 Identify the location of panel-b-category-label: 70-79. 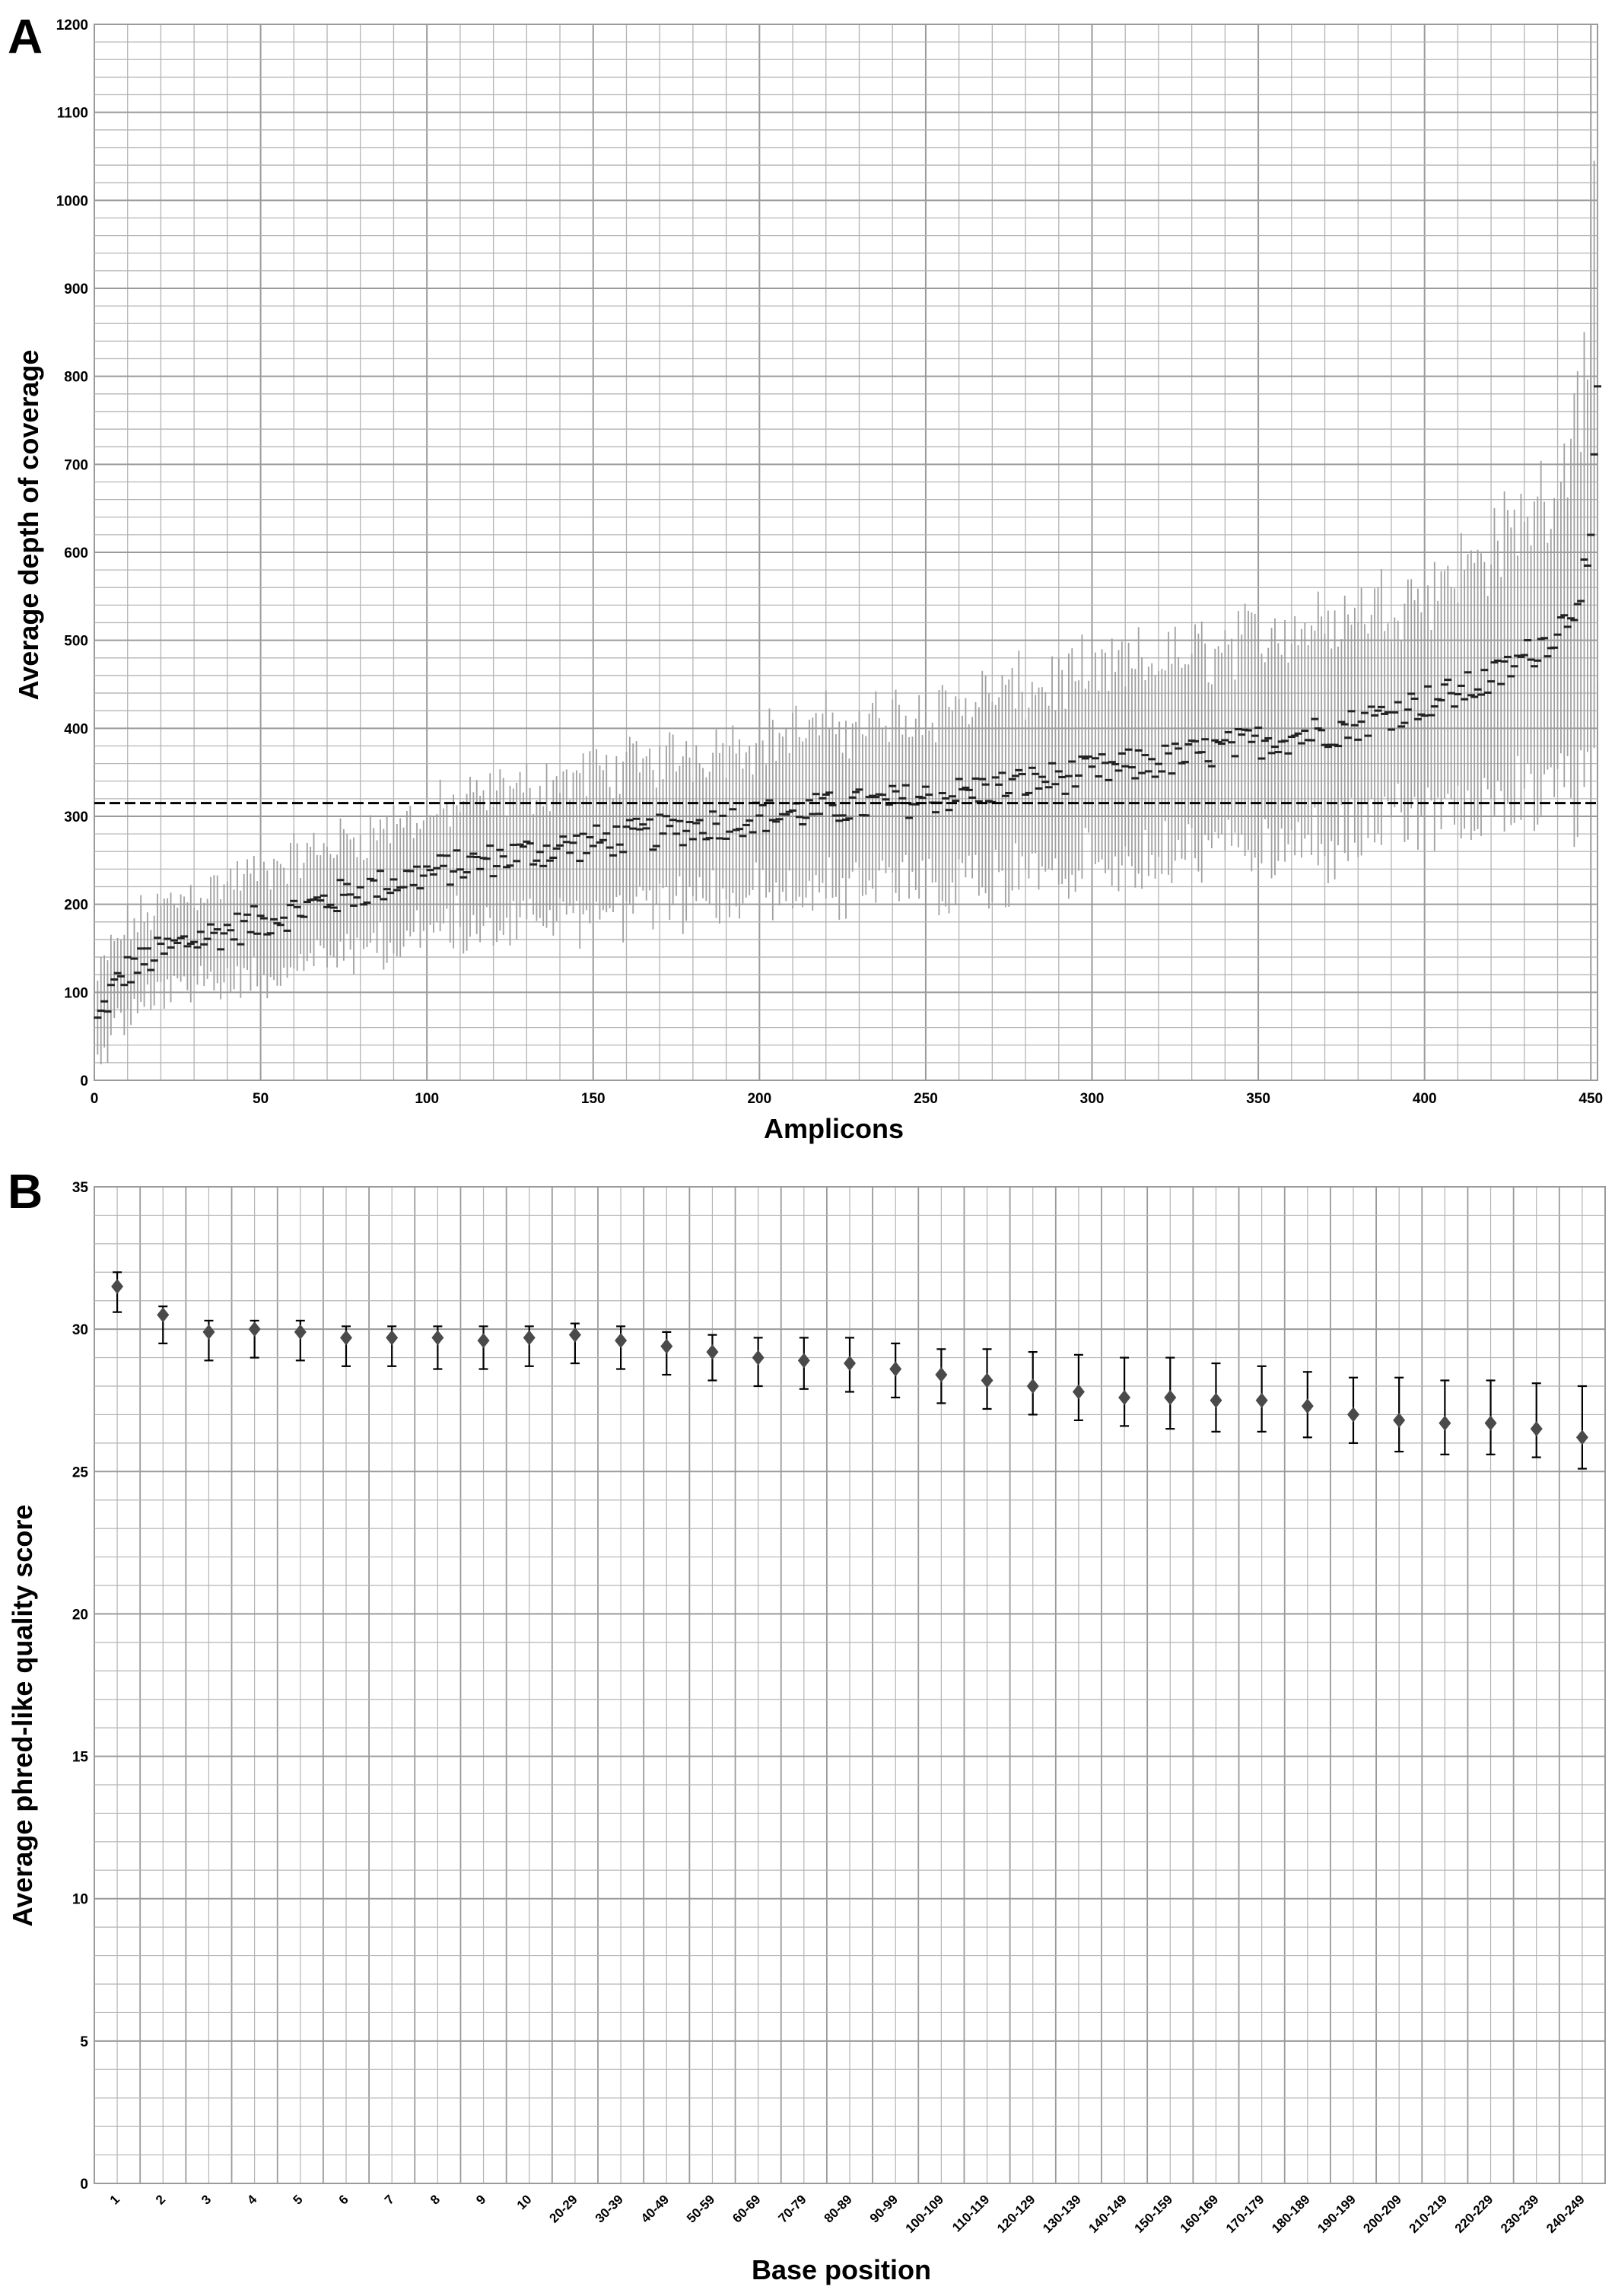
(792, 2208).